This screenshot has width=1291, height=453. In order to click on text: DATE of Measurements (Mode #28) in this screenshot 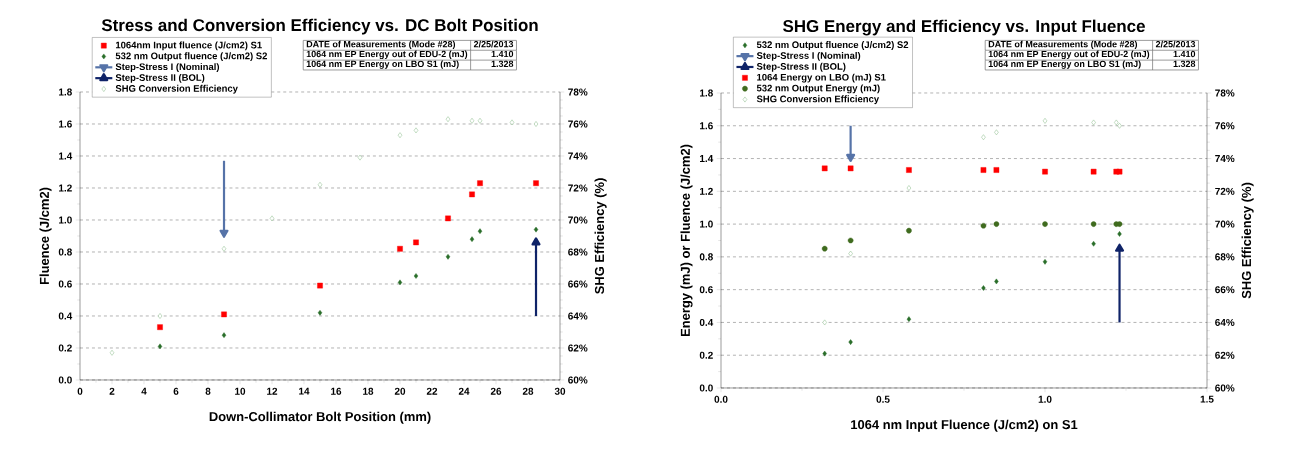, I will do `click(1063, 45)`.